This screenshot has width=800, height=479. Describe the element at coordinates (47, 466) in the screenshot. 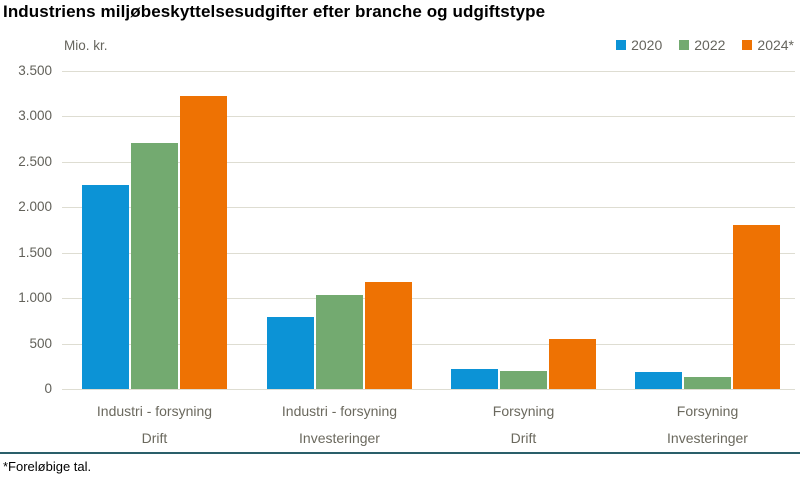

I see `footnote: *Foreløbige tal.` at that location.